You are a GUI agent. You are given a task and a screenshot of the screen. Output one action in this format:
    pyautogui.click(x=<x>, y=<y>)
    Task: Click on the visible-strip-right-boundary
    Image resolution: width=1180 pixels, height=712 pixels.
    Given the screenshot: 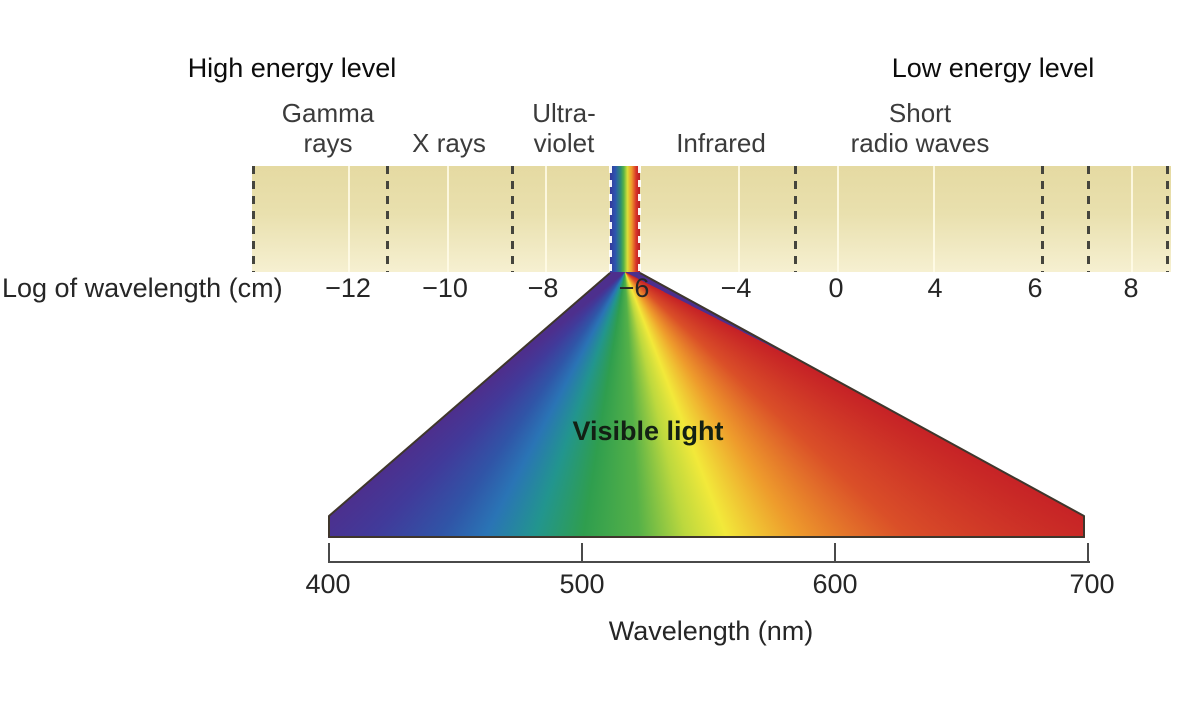 What is the action you would take?
    pyautogui.click(x=639, y=219)
    